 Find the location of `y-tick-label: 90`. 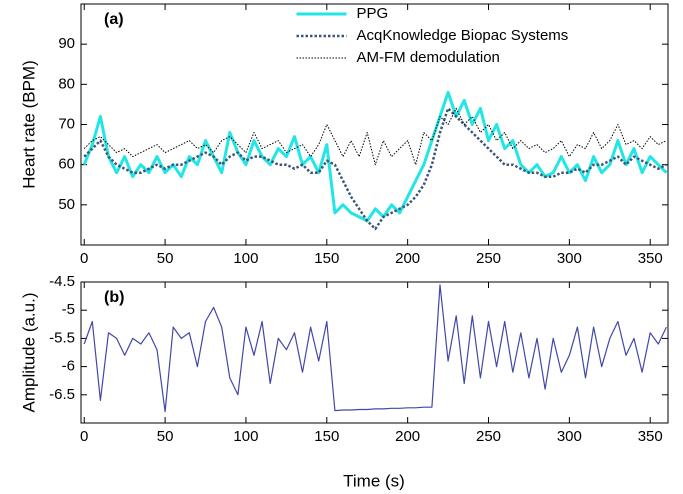

y-tick-label: 90 is located at coordinates (66, 43).